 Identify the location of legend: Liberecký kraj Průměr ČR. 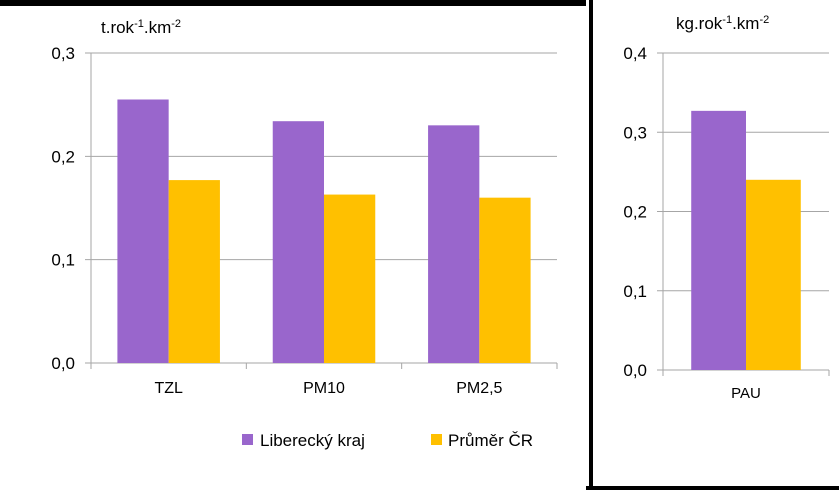
(387, 440).